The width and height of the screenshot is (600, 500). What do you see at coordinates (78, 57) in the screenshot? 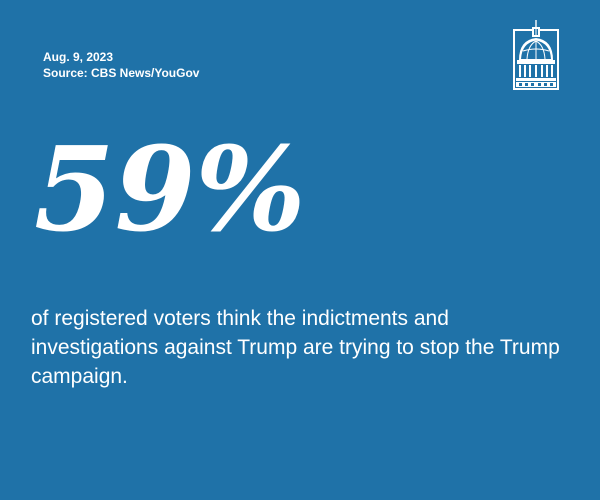
I see `date-label: Aug. 9, 2023` at bounding box center [78, 57].